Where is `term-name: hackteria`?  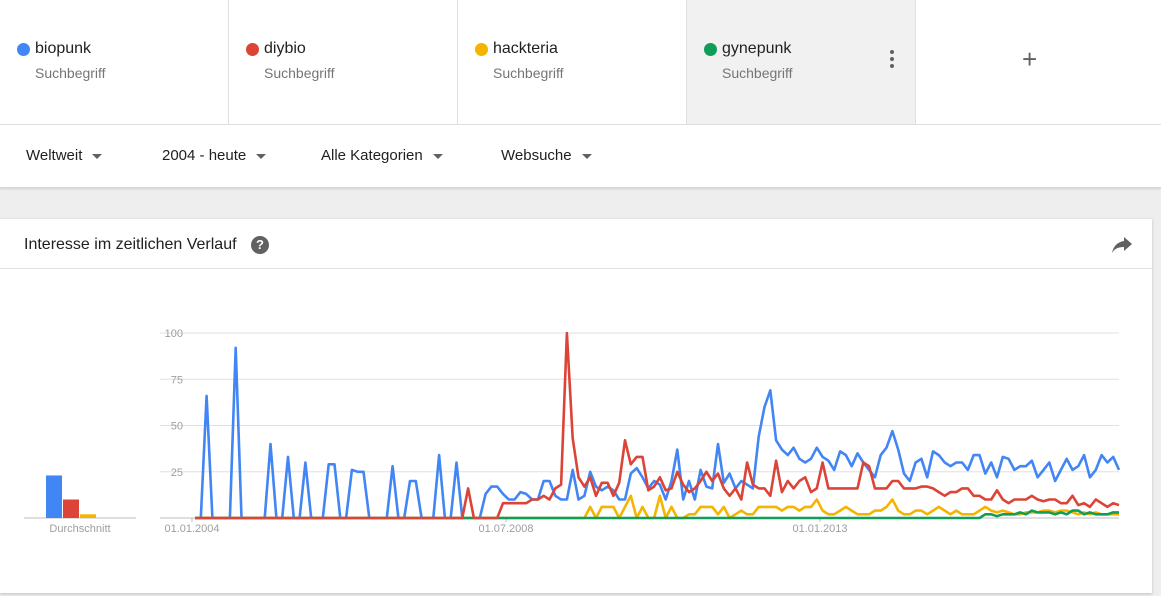
term-name: hackteria is located at coordinates (525, 48).